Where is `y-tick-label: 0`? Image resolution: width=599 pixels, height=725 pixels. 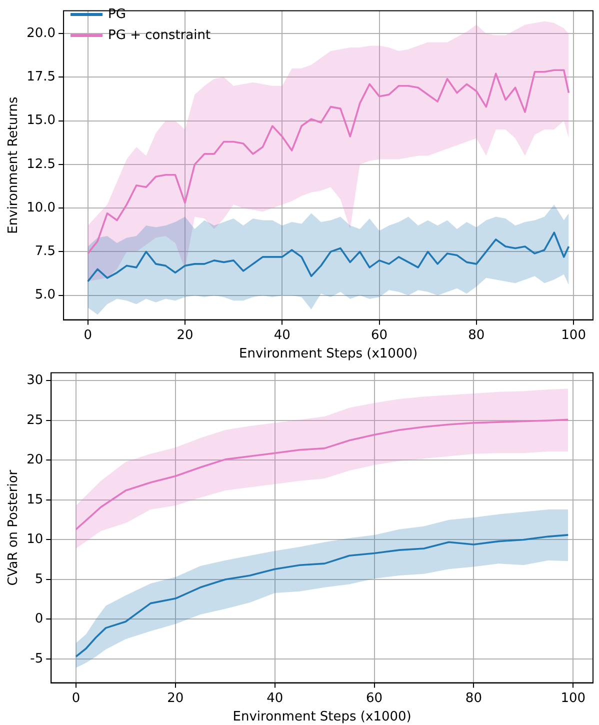
y-tick-label: 0 is located at coordinates (39, 619).